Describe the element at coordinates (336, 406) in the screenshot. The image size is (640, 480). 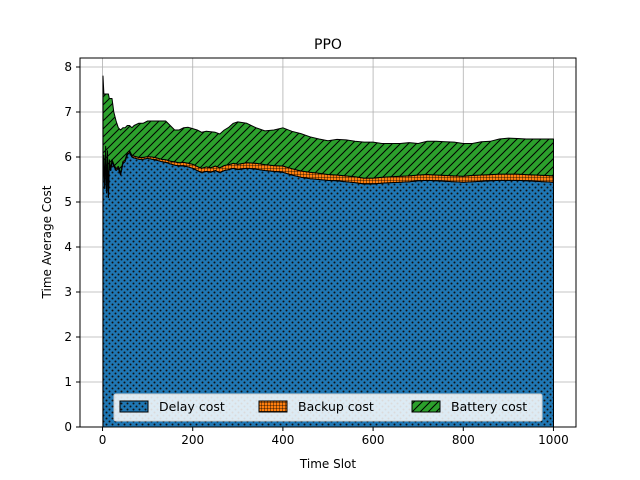
I see `legend-label-backup-cost: Backup cost` at that location.